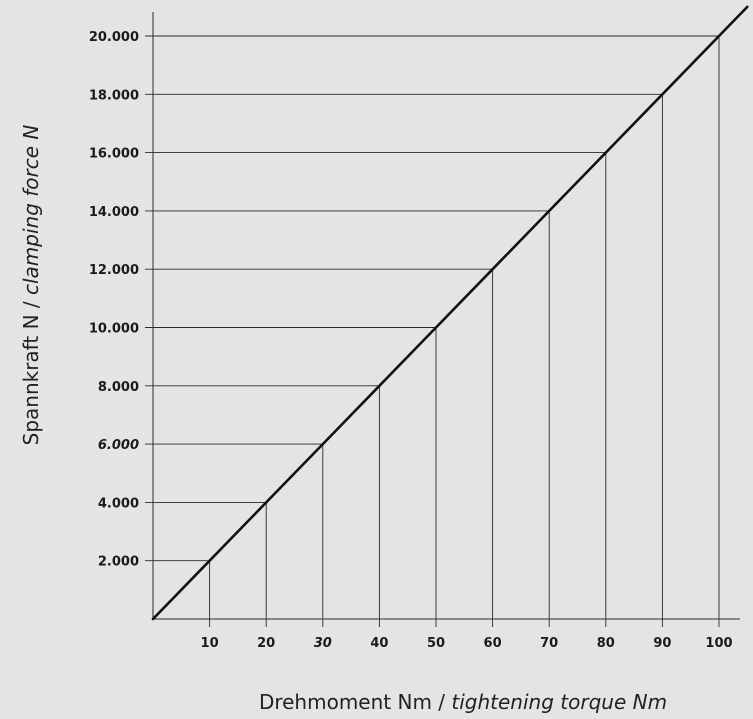  I want to click on x-tick-label: 80, so click(606, 643).